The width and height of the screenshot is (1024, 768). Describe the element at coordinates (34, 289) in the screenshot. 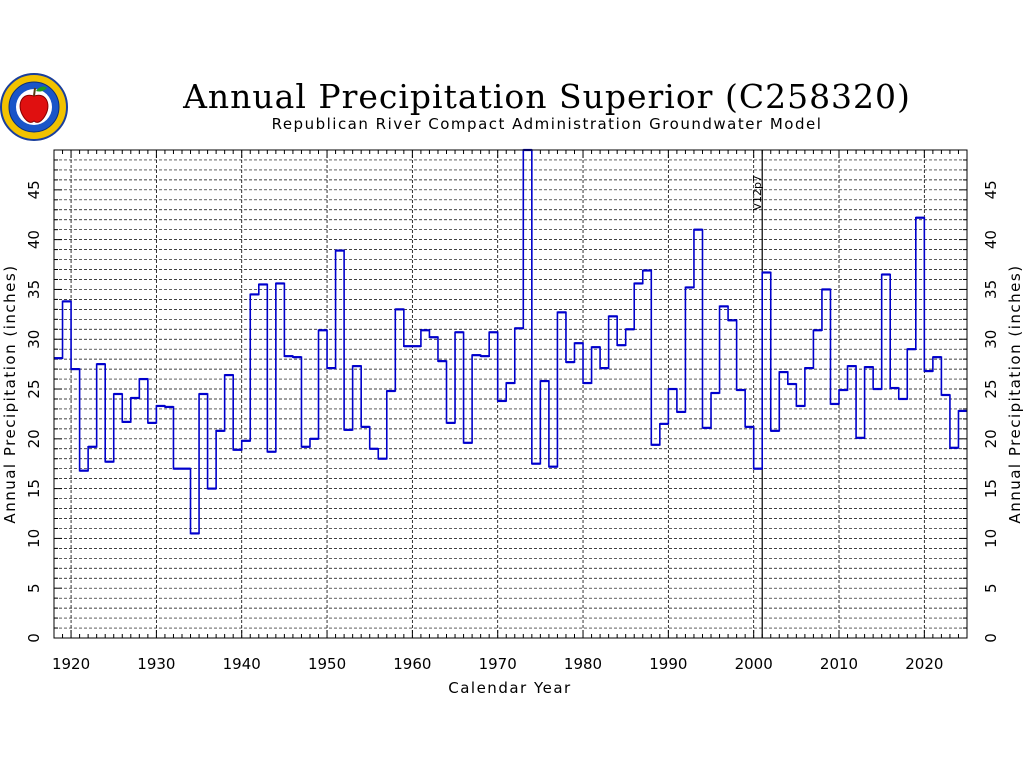

I see `y-tick-label-left: 35` at that location.